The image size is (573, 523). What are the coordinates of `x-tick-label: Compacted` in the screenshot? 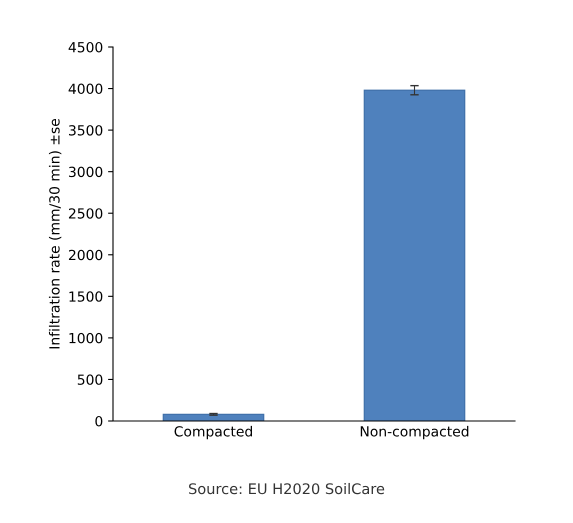 It's located at (213, 433).